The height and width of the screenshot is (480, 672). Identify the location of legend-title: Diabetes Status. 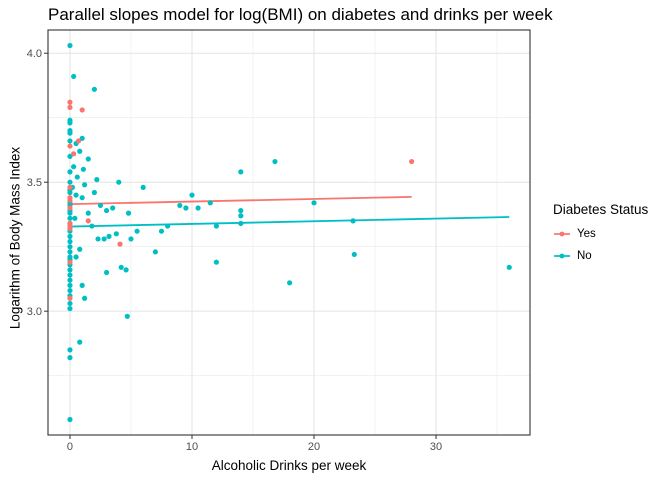
(601, 209).